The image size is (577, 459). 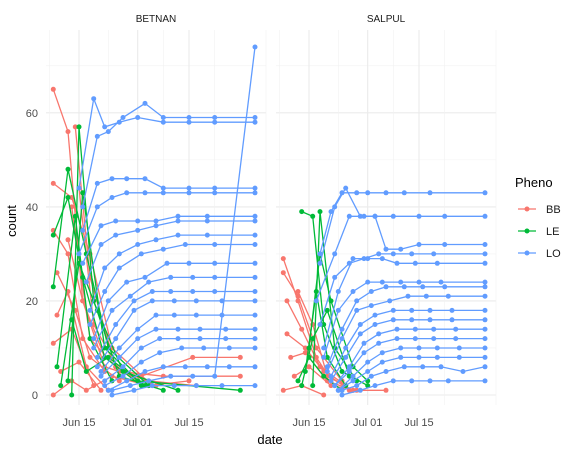 I want to click on legend-item-bb: BB, so click(x=539, y=210).